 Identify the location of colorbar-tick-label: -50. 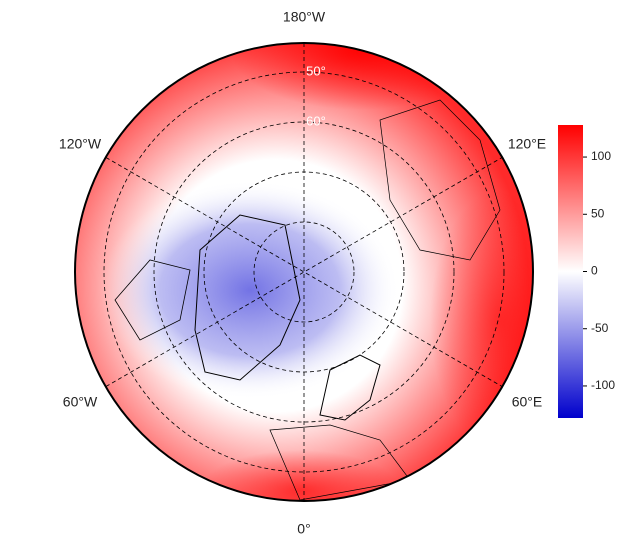
(600, 328).